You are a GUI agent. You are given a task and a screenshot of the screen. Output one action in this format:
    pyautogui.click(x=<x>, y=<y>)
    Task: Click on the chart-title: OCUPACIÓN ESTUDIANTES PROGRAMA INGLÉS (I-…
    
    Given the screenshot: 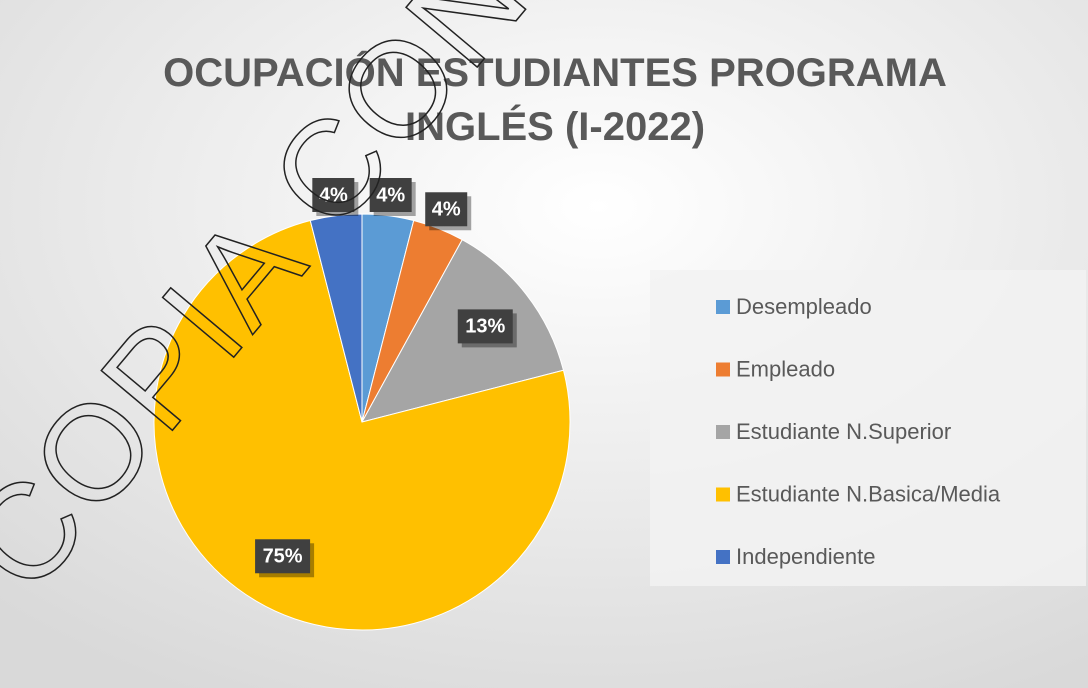 What is the action you would take?
    pyautogui.click(x=555, y=99)
    